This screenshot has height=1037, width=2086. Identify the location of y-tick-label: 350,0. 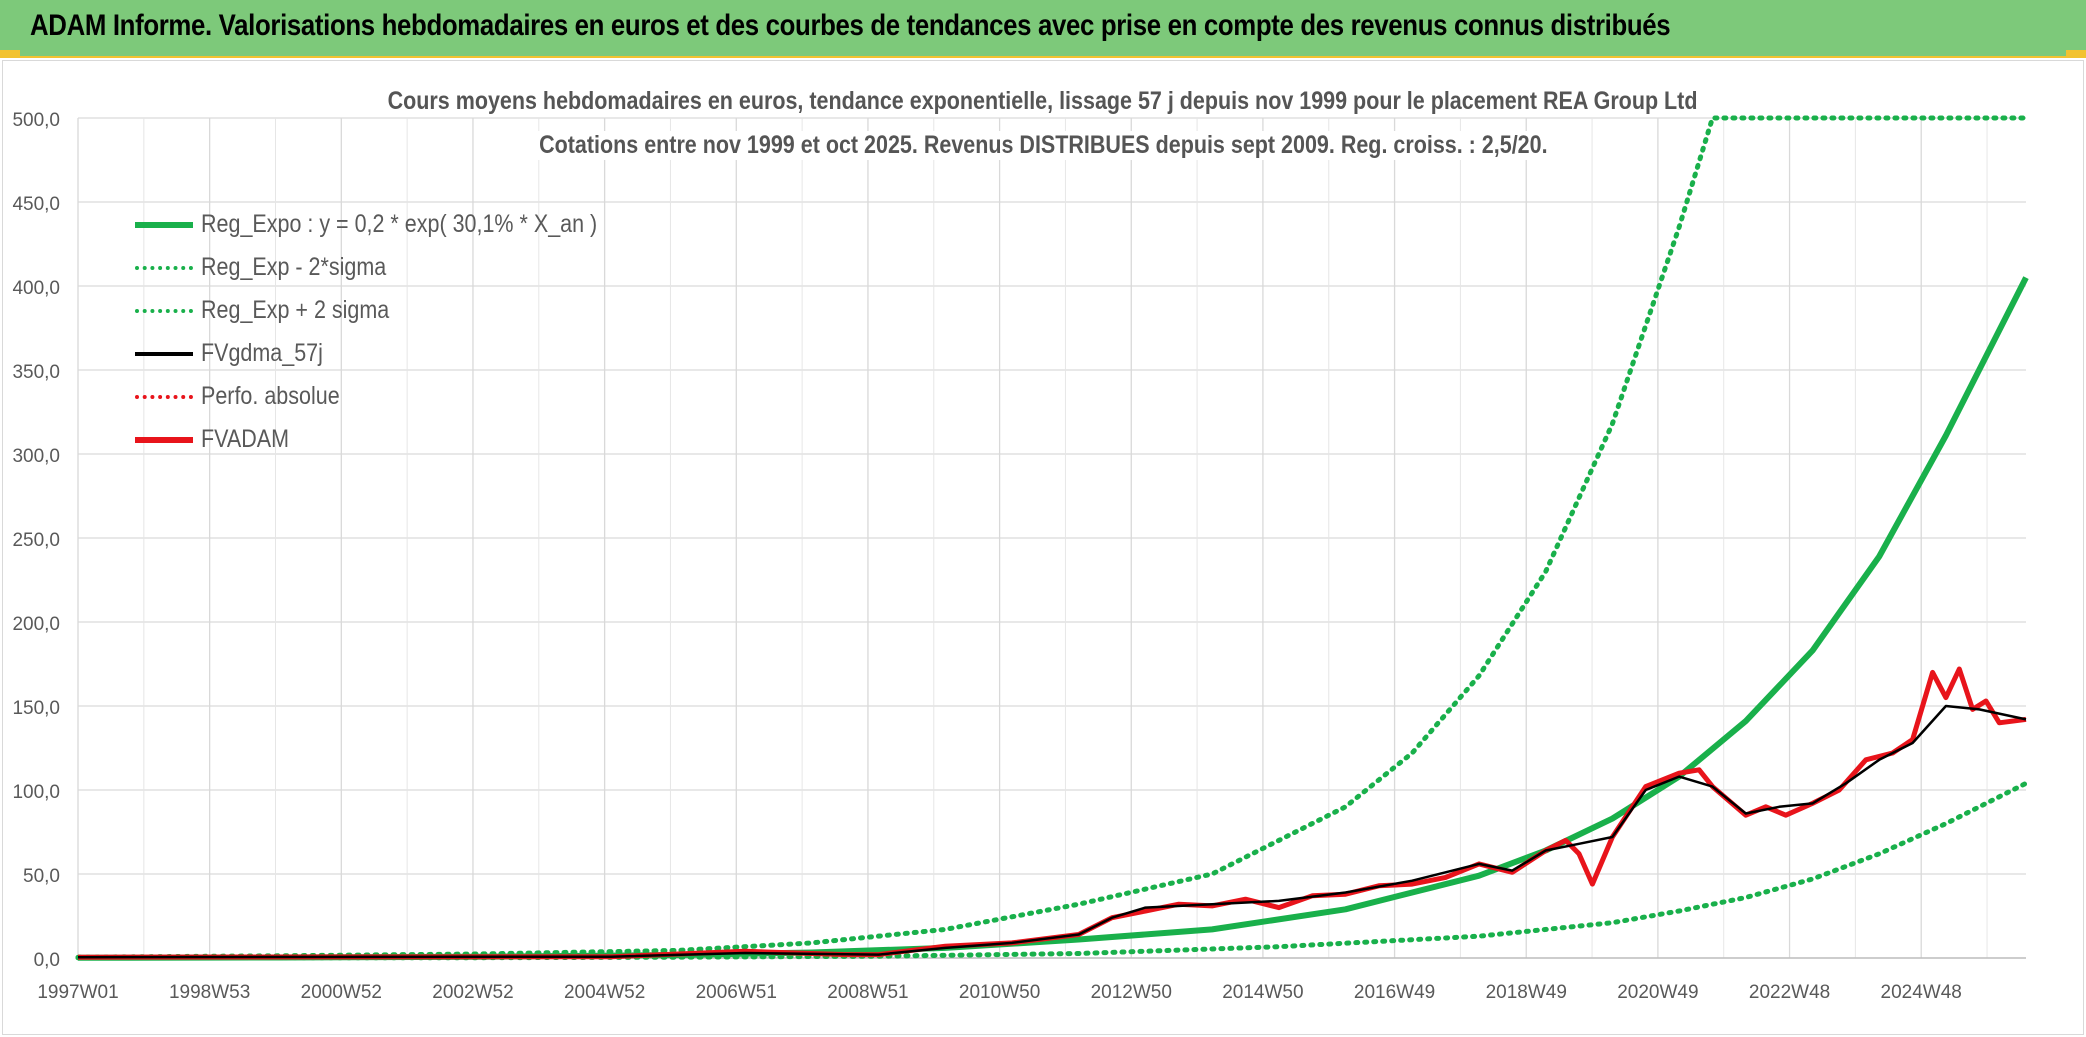
(36, 372).